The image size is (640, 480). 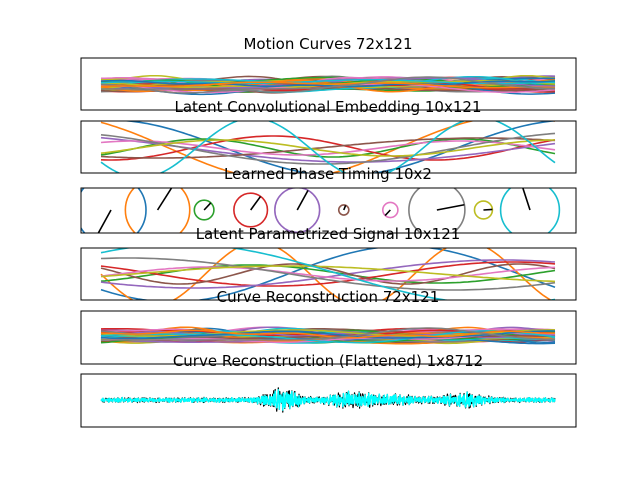 I want to click on panel-phase-timing: Learned Phase Timing 10x2, so click(x=328, y=199).